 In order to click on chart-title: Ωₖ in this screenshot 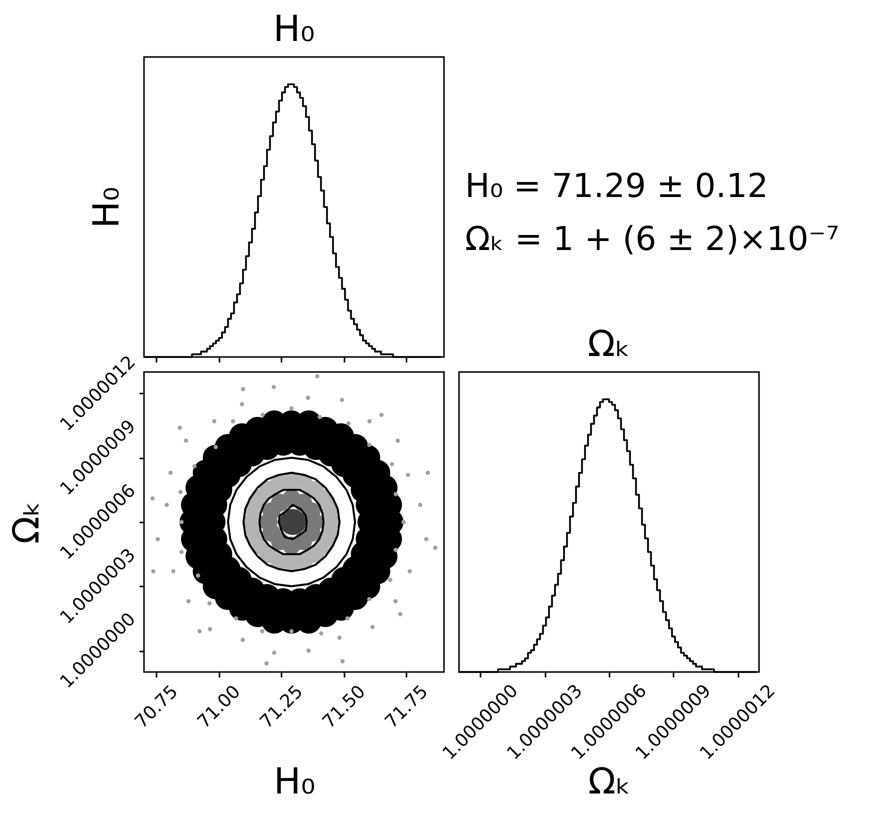, I will do `click(609, 344)`.